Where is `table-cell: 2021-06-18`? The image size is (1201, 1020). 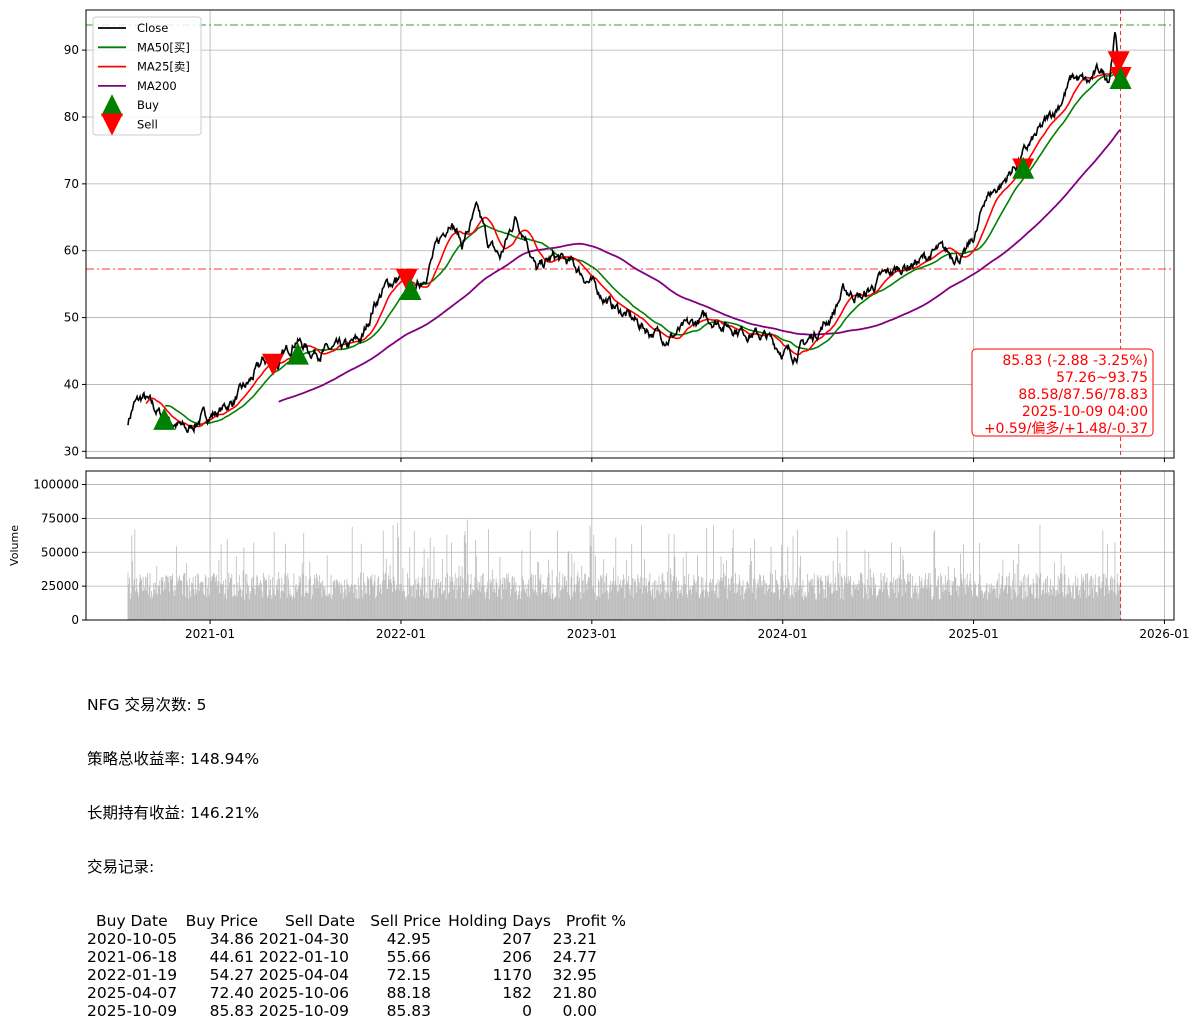
table-cell: 2021-06-18 is located at coordinates (132, 957).